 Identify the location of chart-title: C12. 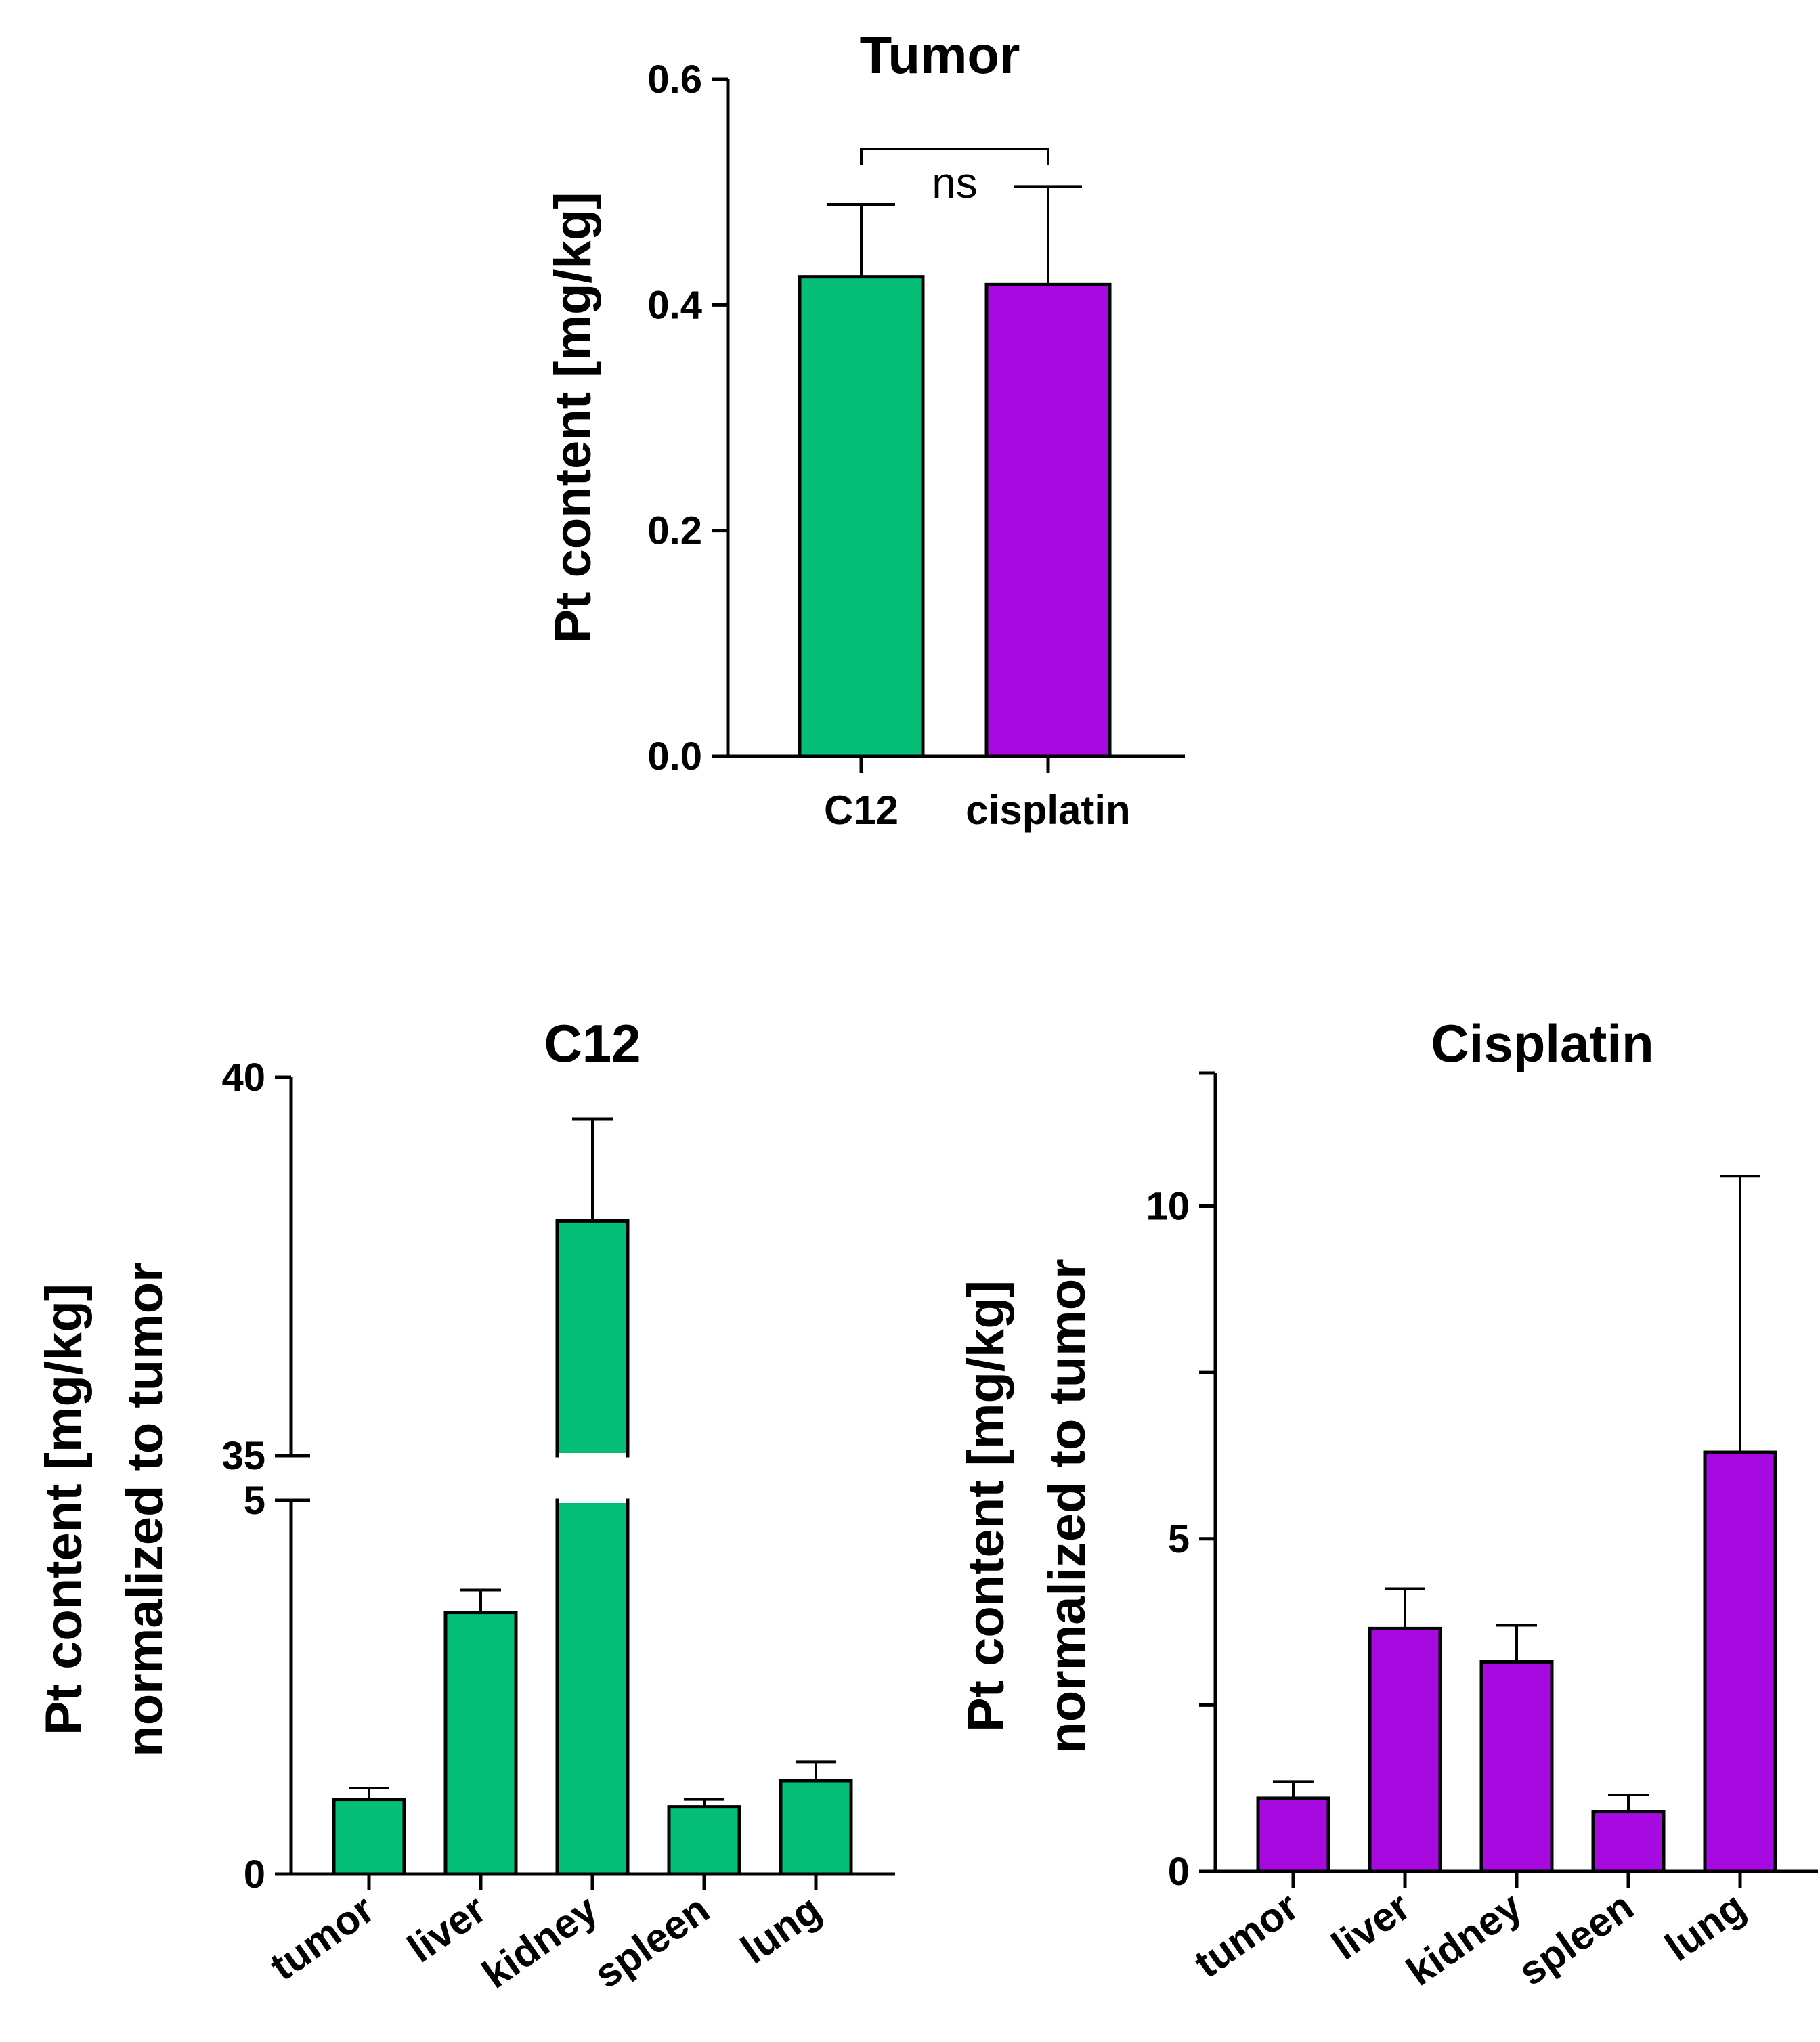
(592, 1043).